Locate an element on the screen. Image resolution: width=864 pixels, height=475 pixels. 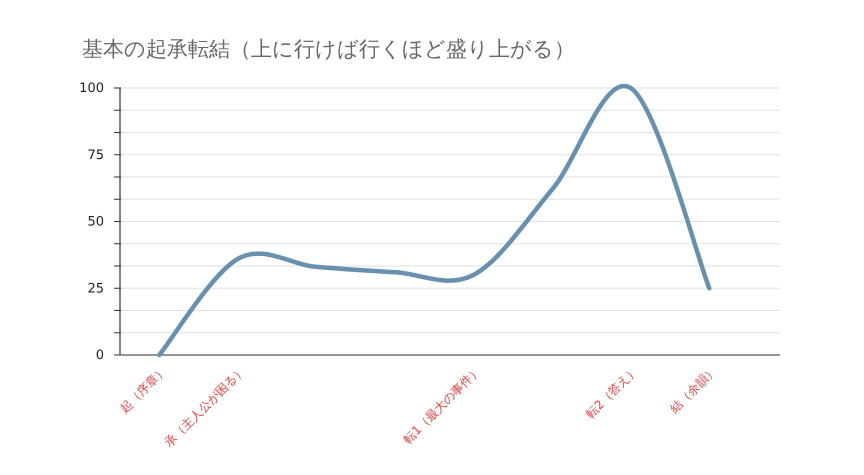
x-tick-label: 転1（最大の事件） is located at coordinates (442, 404).